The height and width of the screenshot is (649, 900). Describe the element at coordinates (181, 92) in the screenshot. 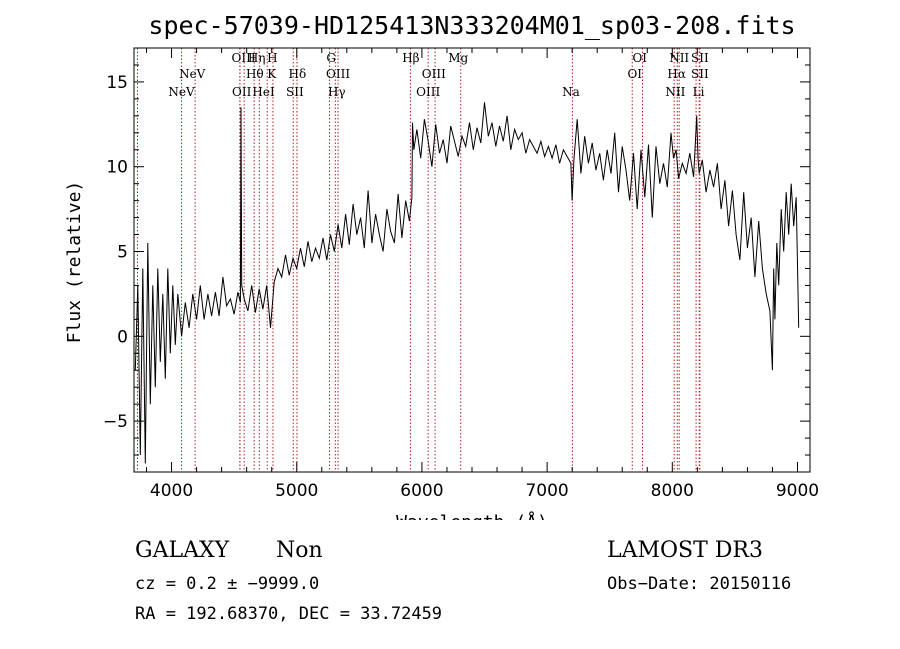

I see `line-label-0: NeV` at that location.